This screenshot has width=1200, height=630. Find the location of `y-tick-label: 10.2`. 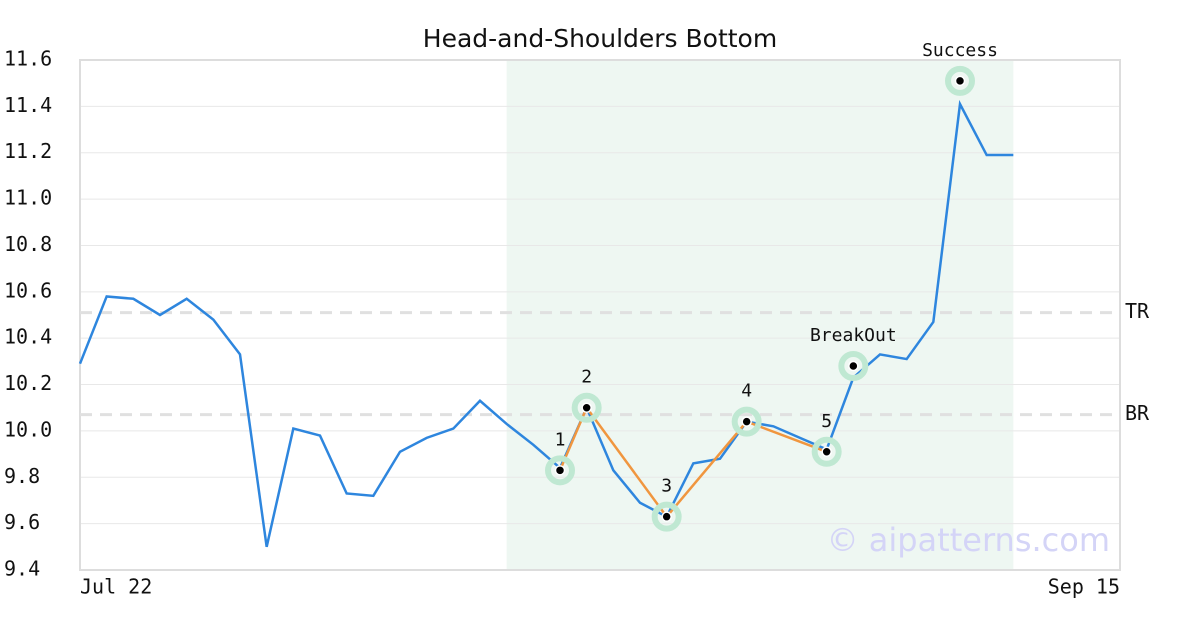

y-tick-label: 10.2 is located at coordinates (28, 383).